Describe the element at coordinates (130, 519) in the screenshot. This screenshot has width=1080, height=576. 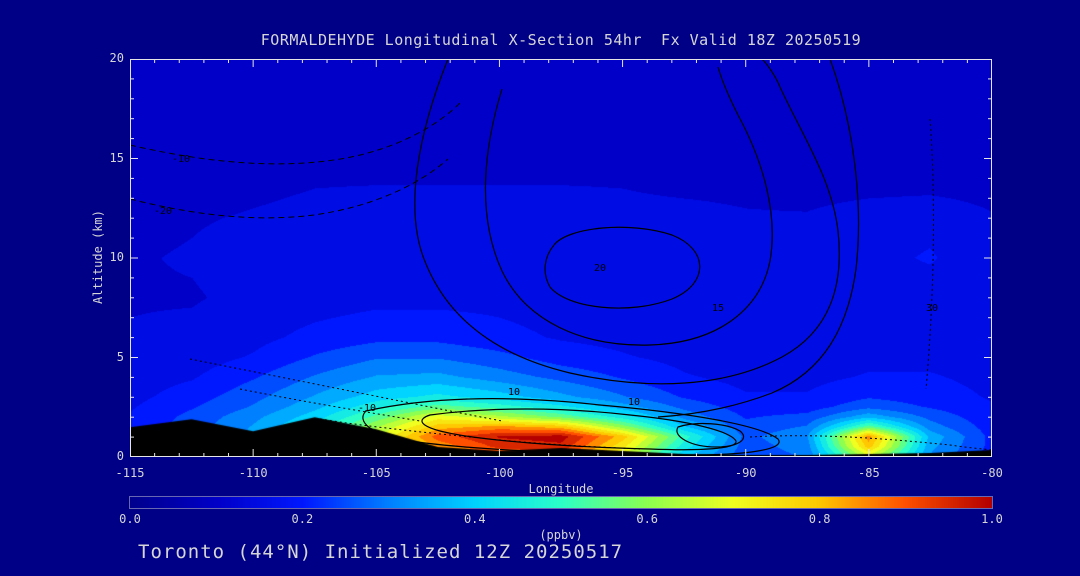
I see `colorbar-tick-label: 0.0` at that location.